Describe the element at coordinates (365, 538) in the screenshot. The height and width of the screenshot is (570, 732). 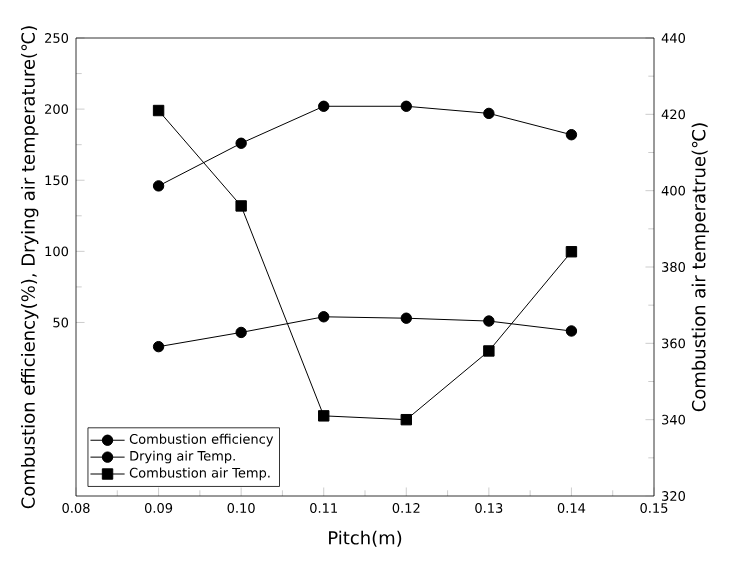
I see `x-axis-title: Pitch(m)` at that location.